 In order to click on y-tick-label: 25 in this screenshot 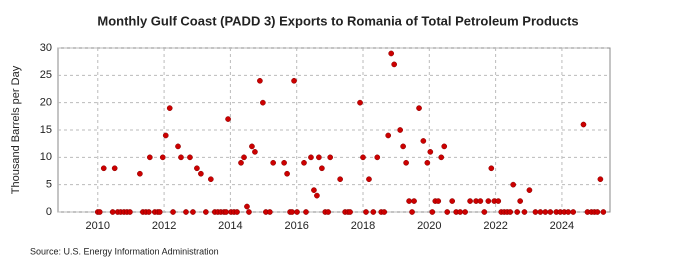, I will do `click(46, 75)`.